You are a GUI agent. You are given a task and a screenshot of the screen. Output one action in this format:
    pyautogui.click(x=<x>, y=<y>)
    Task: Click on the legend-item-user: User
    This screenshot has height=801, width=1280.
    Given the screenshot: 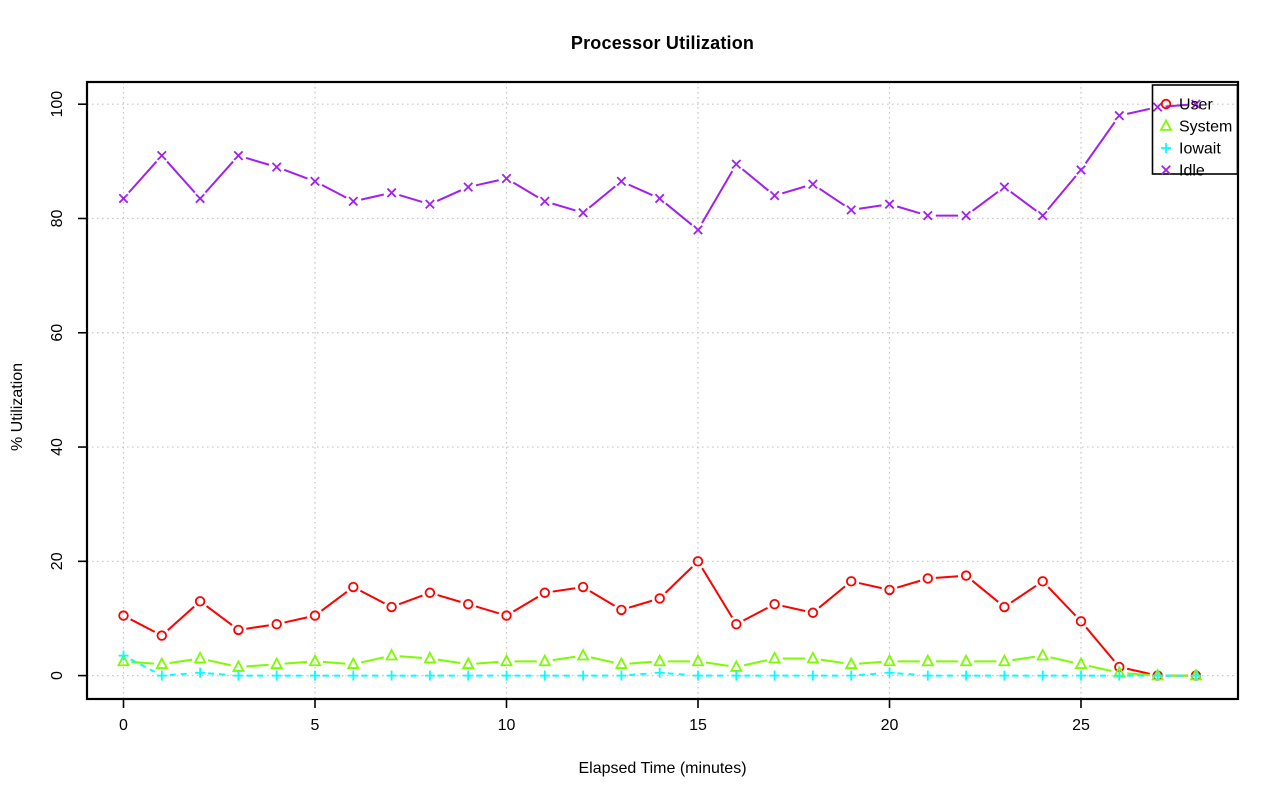 What is the action you would take?
    pyautogui.click(x=1186, y=105)
    